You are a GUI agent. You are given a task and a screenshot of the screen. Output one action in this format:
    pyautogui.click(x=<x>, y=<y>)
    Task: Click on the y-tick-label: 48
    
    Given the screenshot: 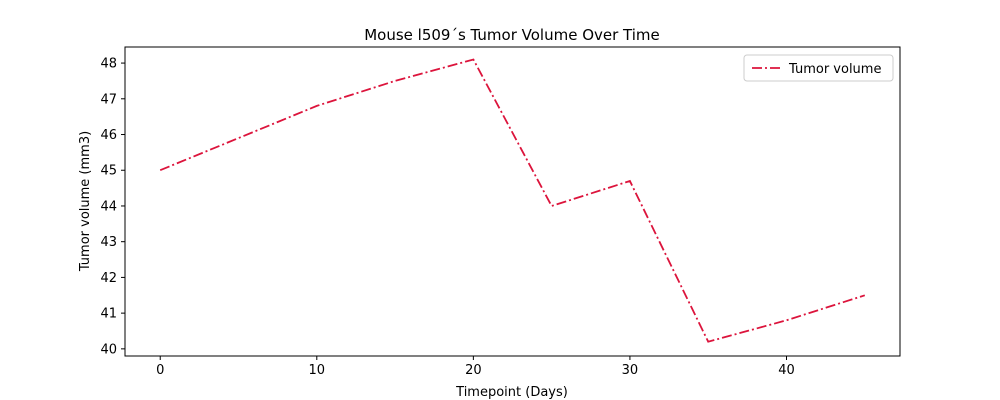 What is the action you would take?
    pyautogui.click(x=108, y=64)
    